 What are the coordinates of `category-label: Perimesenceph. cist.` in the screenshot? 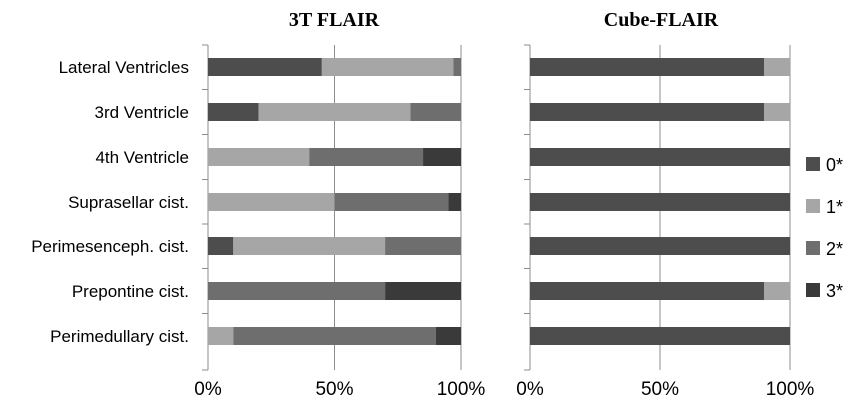 It's located at (110, 246).